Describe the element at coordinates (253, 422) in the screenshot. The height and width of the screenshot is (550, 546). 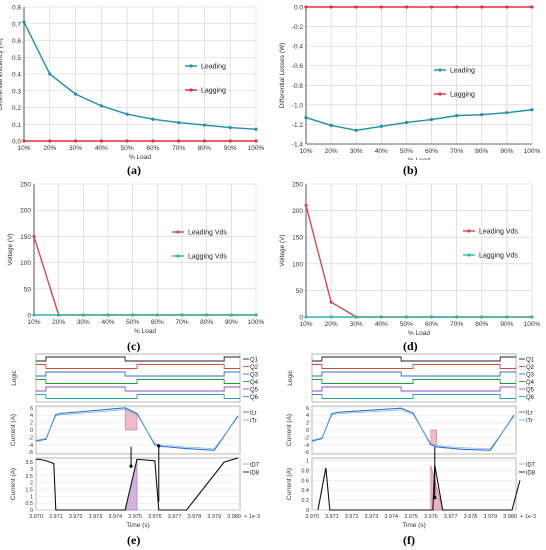
I see `current-legend-label: iTr` at that location.